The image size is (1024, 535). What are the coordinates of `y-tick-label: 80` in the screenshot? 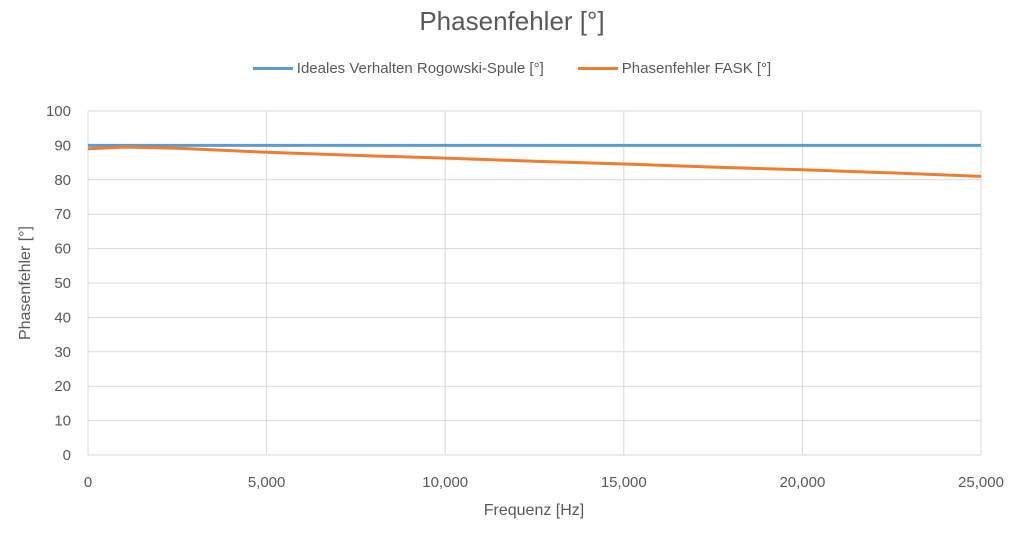 It's located at (62, 180).